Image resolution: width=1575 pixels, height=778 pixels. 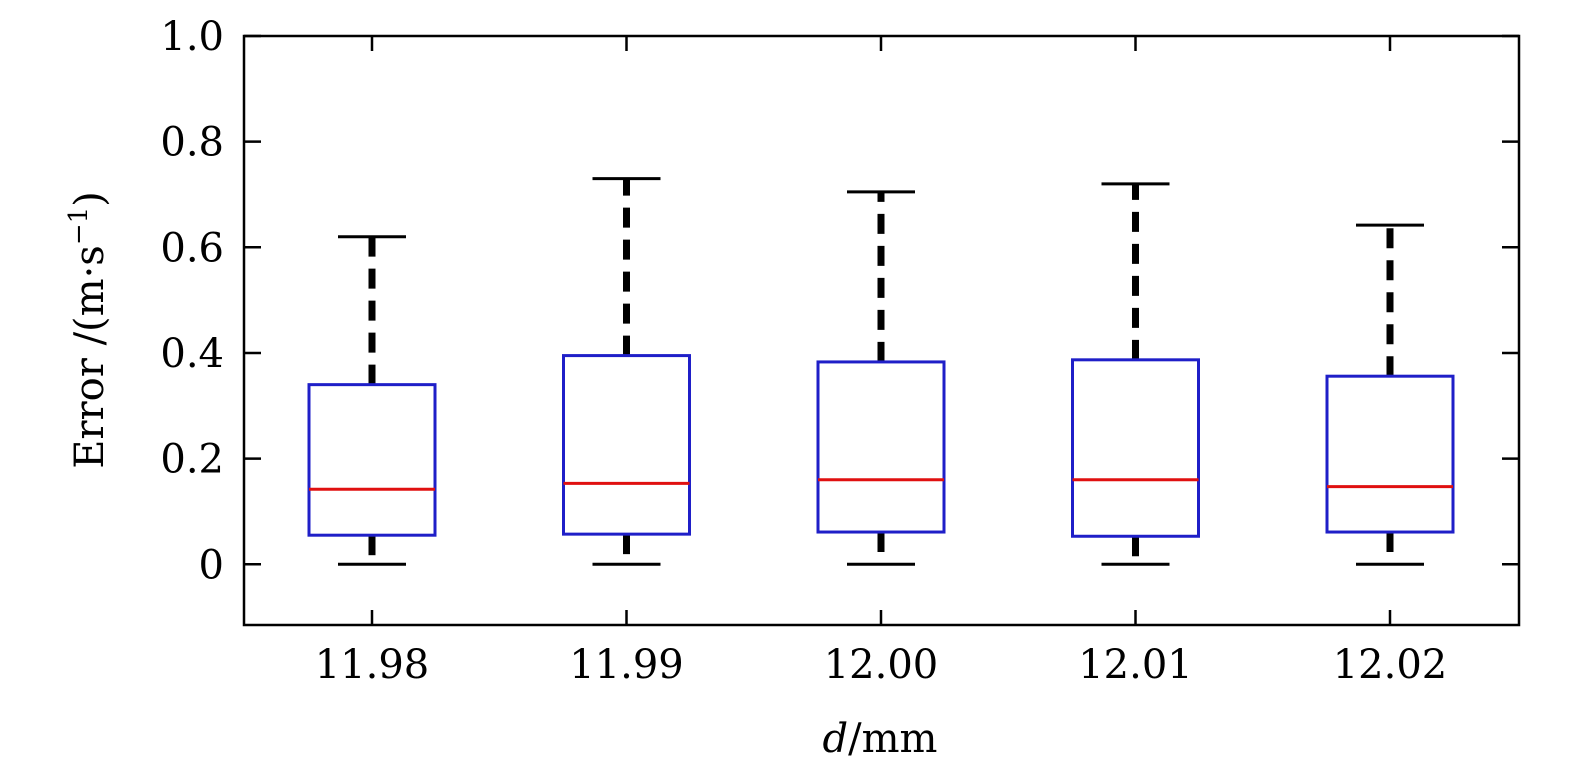 I want to click on x-tick-label: 12.01, so click(x=1135, y=665).